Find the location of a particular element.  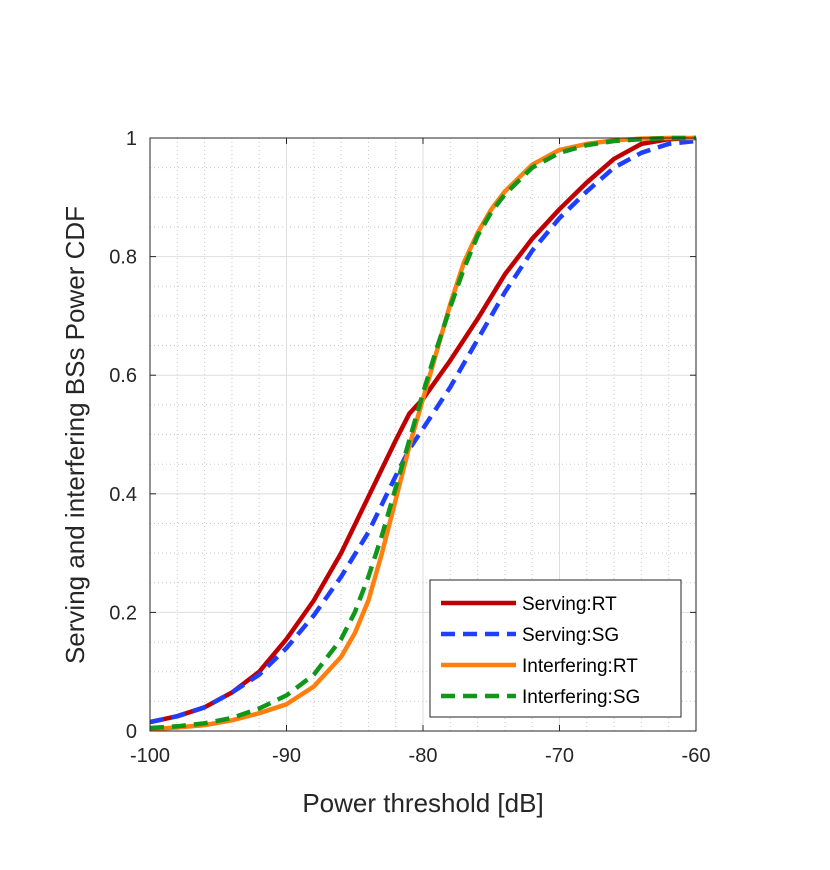

x-tick-label: -60 is located at coordinates (696, 756).